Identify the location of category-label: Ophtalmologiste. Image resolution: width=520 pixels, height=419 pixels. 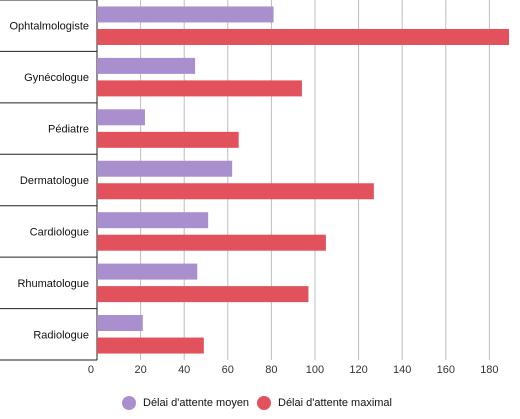
(50, 27).